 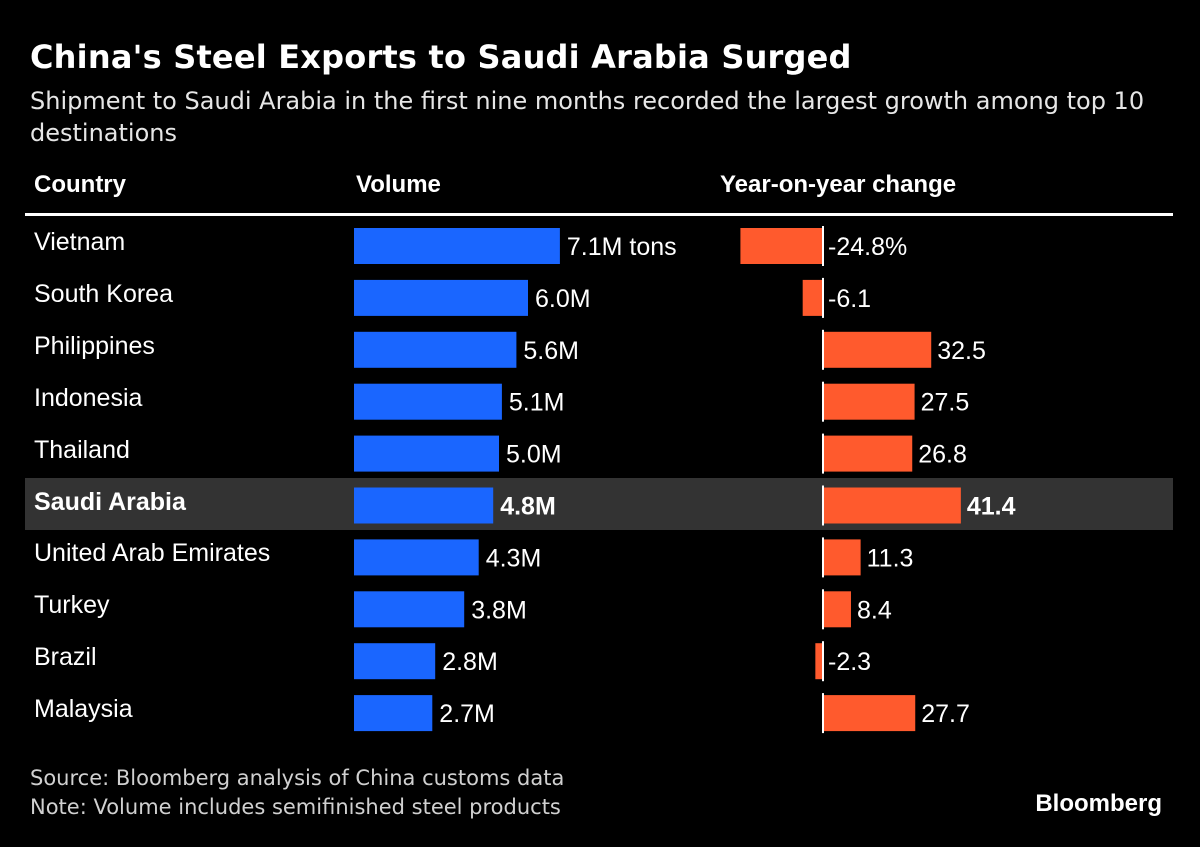 What do you see at coordinates (152, 553) in the screenshot?
I see `country-label-united-arab-emirates: United Arab Emirates` at bounding box center [152, 553].